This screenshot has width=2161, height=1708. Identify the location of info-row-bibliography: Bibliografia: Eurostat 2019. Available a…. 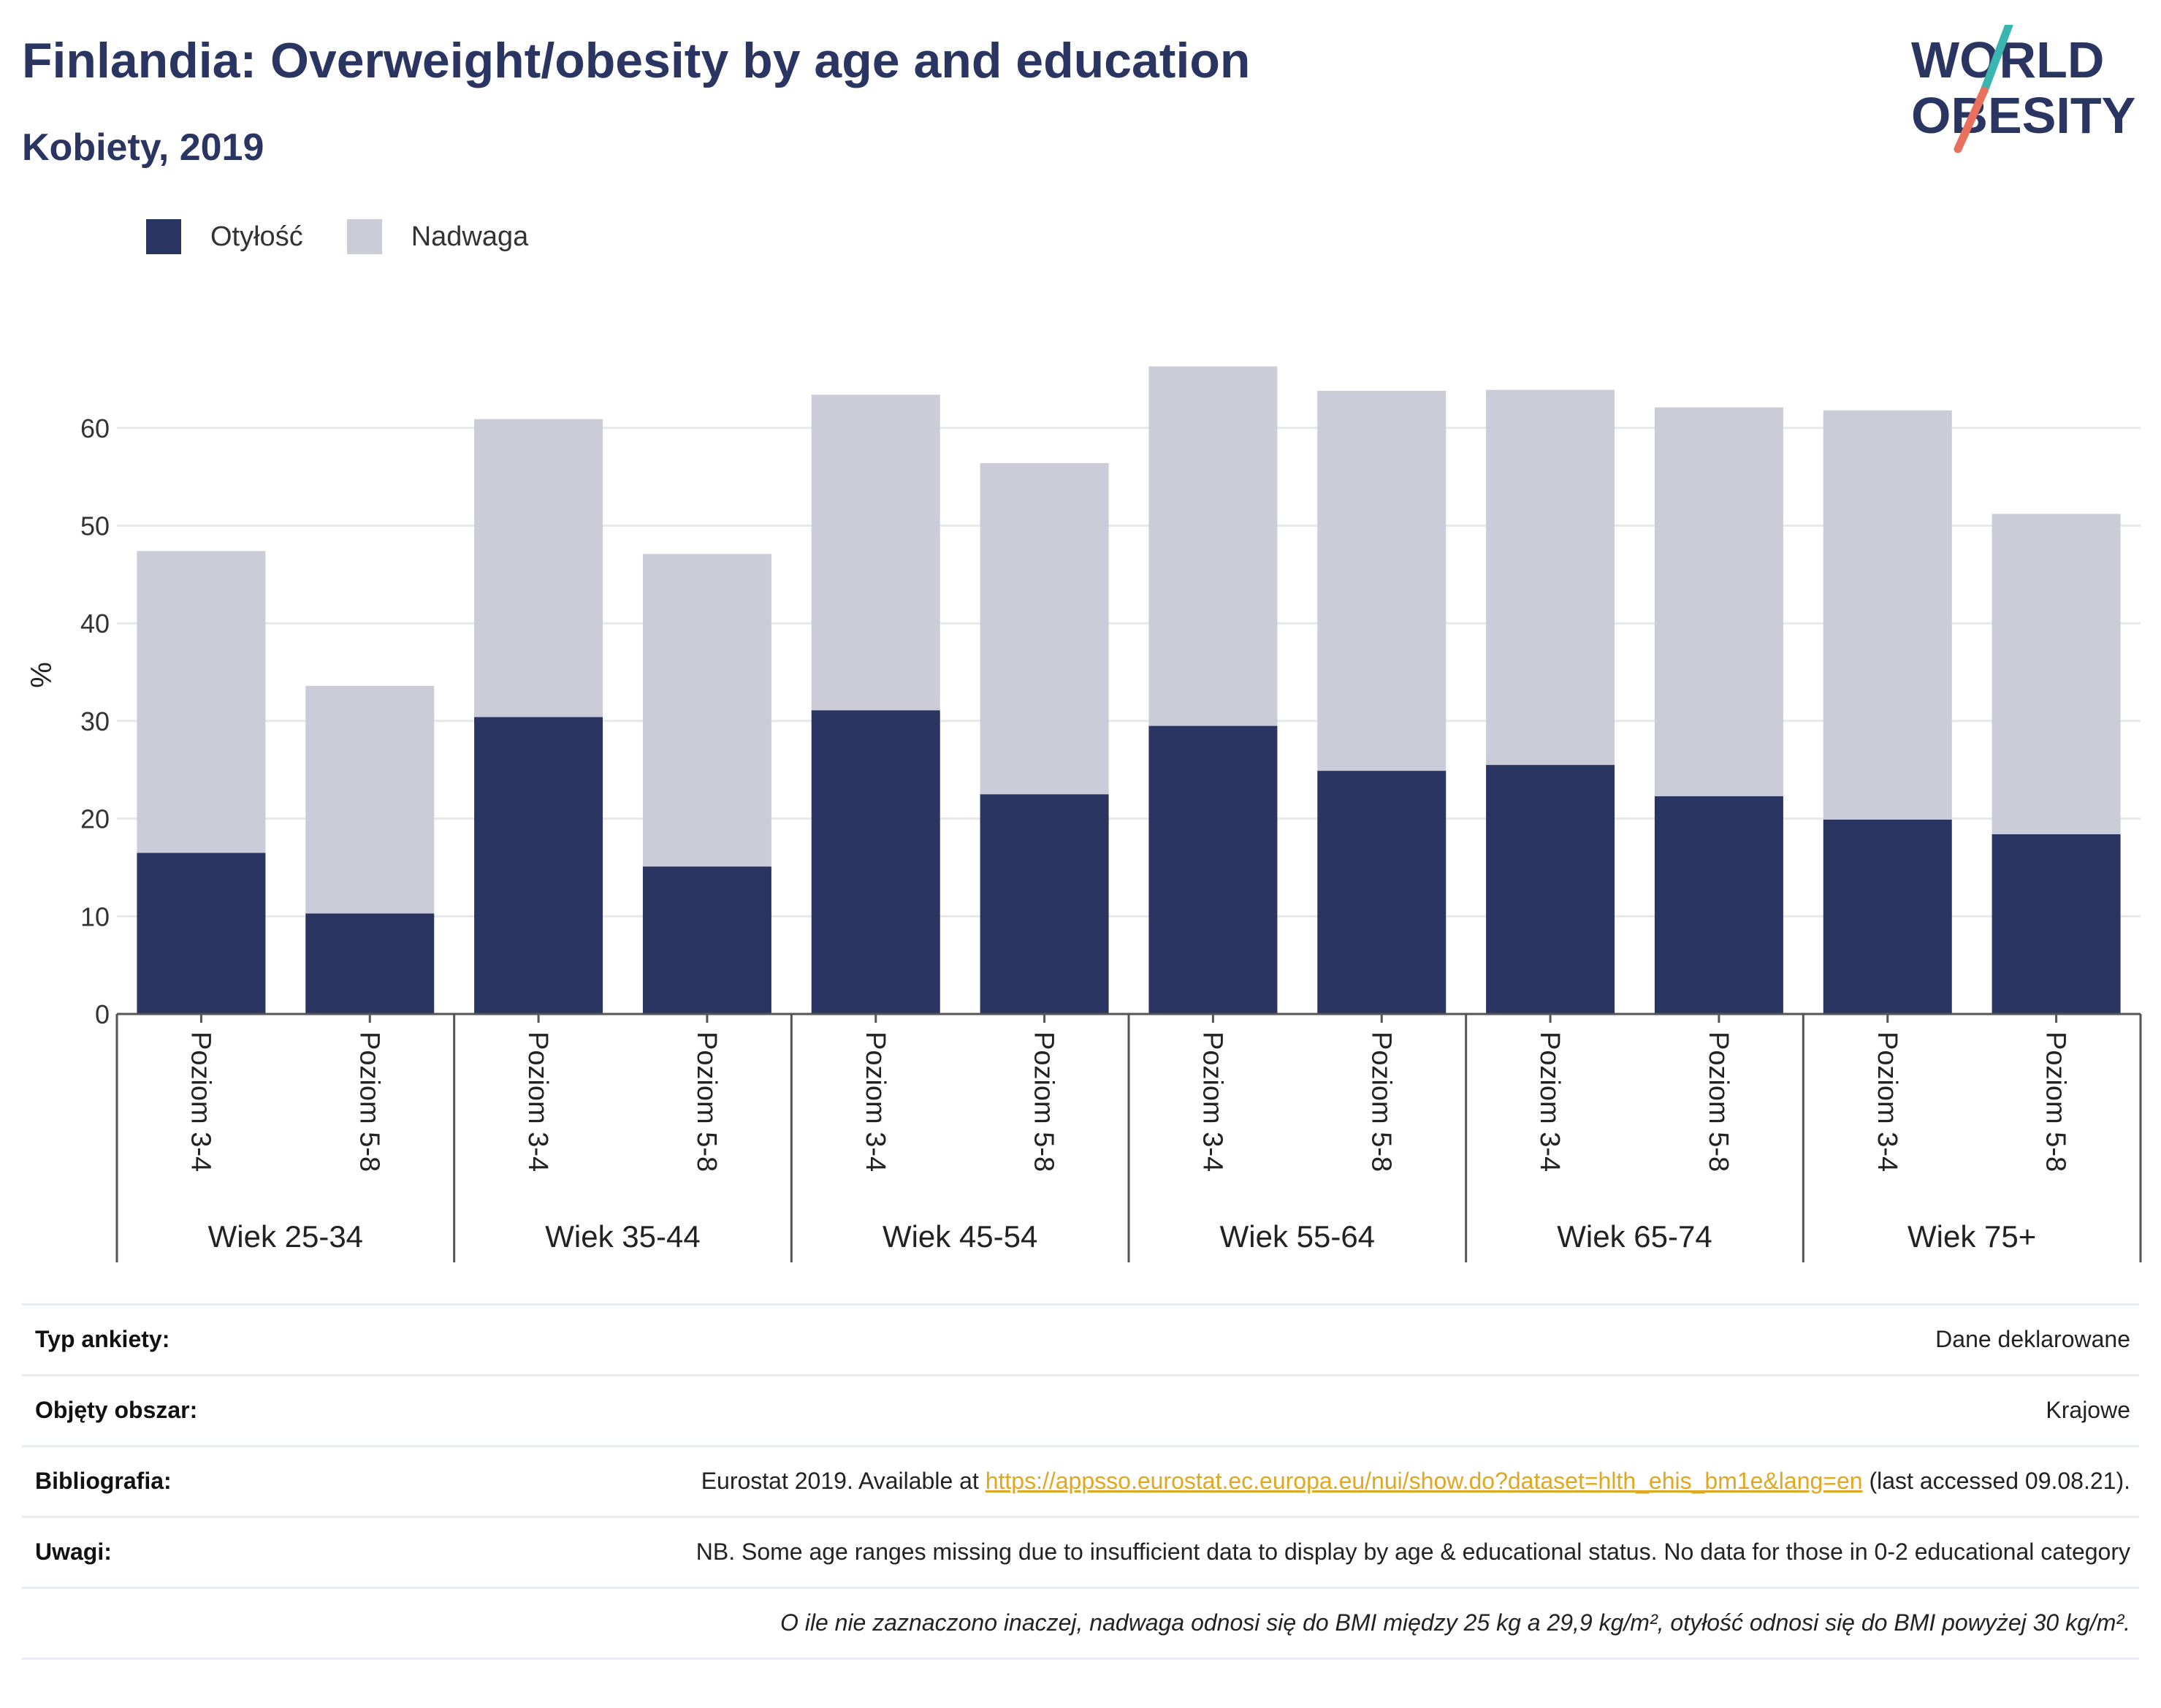
(1080, 1481).